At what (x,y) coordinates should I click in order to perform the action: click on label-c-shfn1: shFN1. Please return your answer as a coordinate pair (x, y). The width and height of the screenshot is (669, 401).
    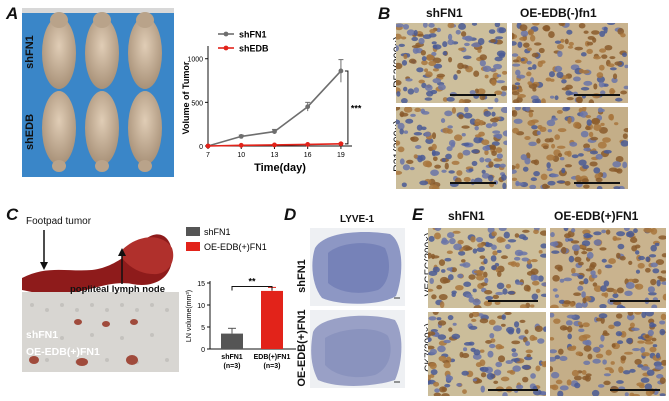
    Looking at the image, I should click on (42, 335).